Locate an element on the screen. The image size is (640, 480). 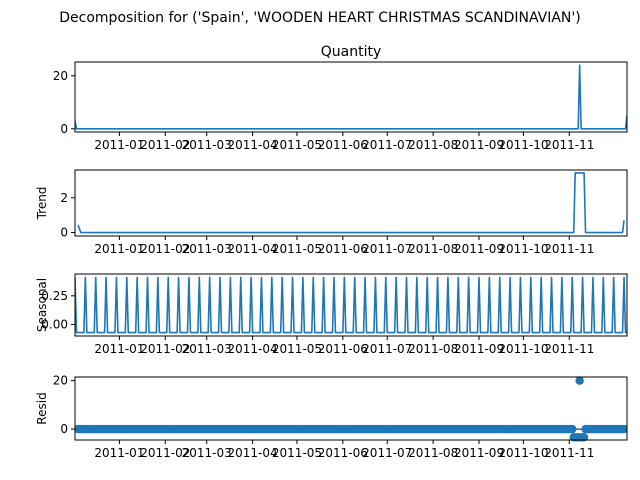
xtick-label-trend: 2011-10 is located at coordinates (523, 249).